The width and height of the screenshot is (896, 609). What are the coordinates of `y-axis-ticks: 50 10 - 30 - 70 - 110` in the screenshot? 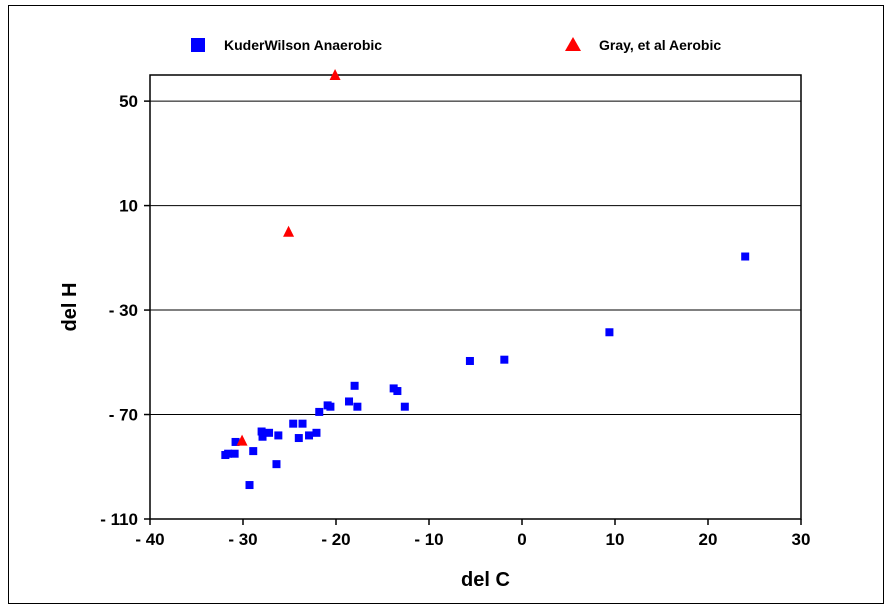 It's located at (125, 310).